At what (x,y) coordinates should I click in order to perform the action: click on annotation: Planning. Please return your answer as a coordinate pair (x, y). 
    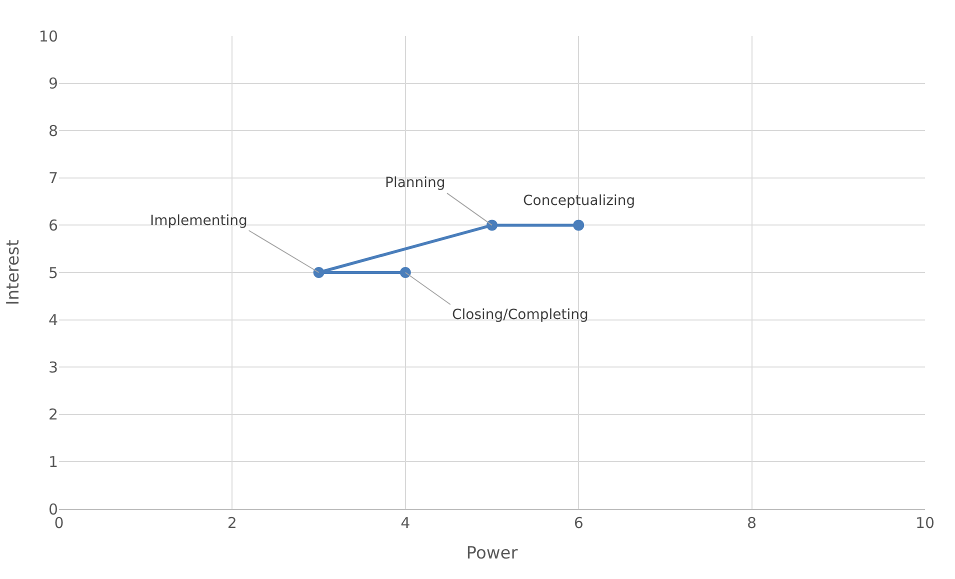
    Looking at the image, I should click on (415, 183).